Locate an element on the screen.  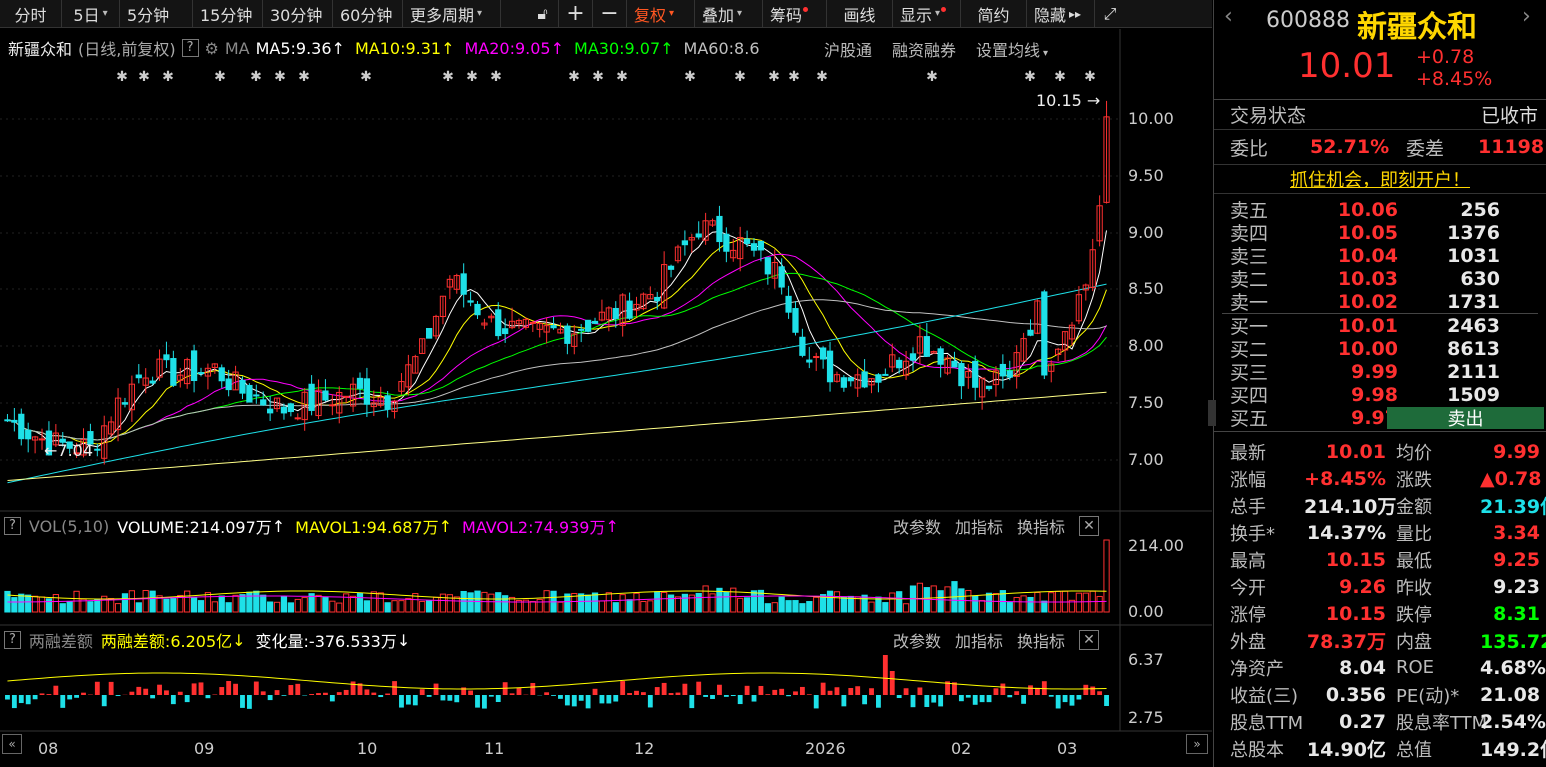
sell-button: 卖出 is located at coordinates (1465, 418).